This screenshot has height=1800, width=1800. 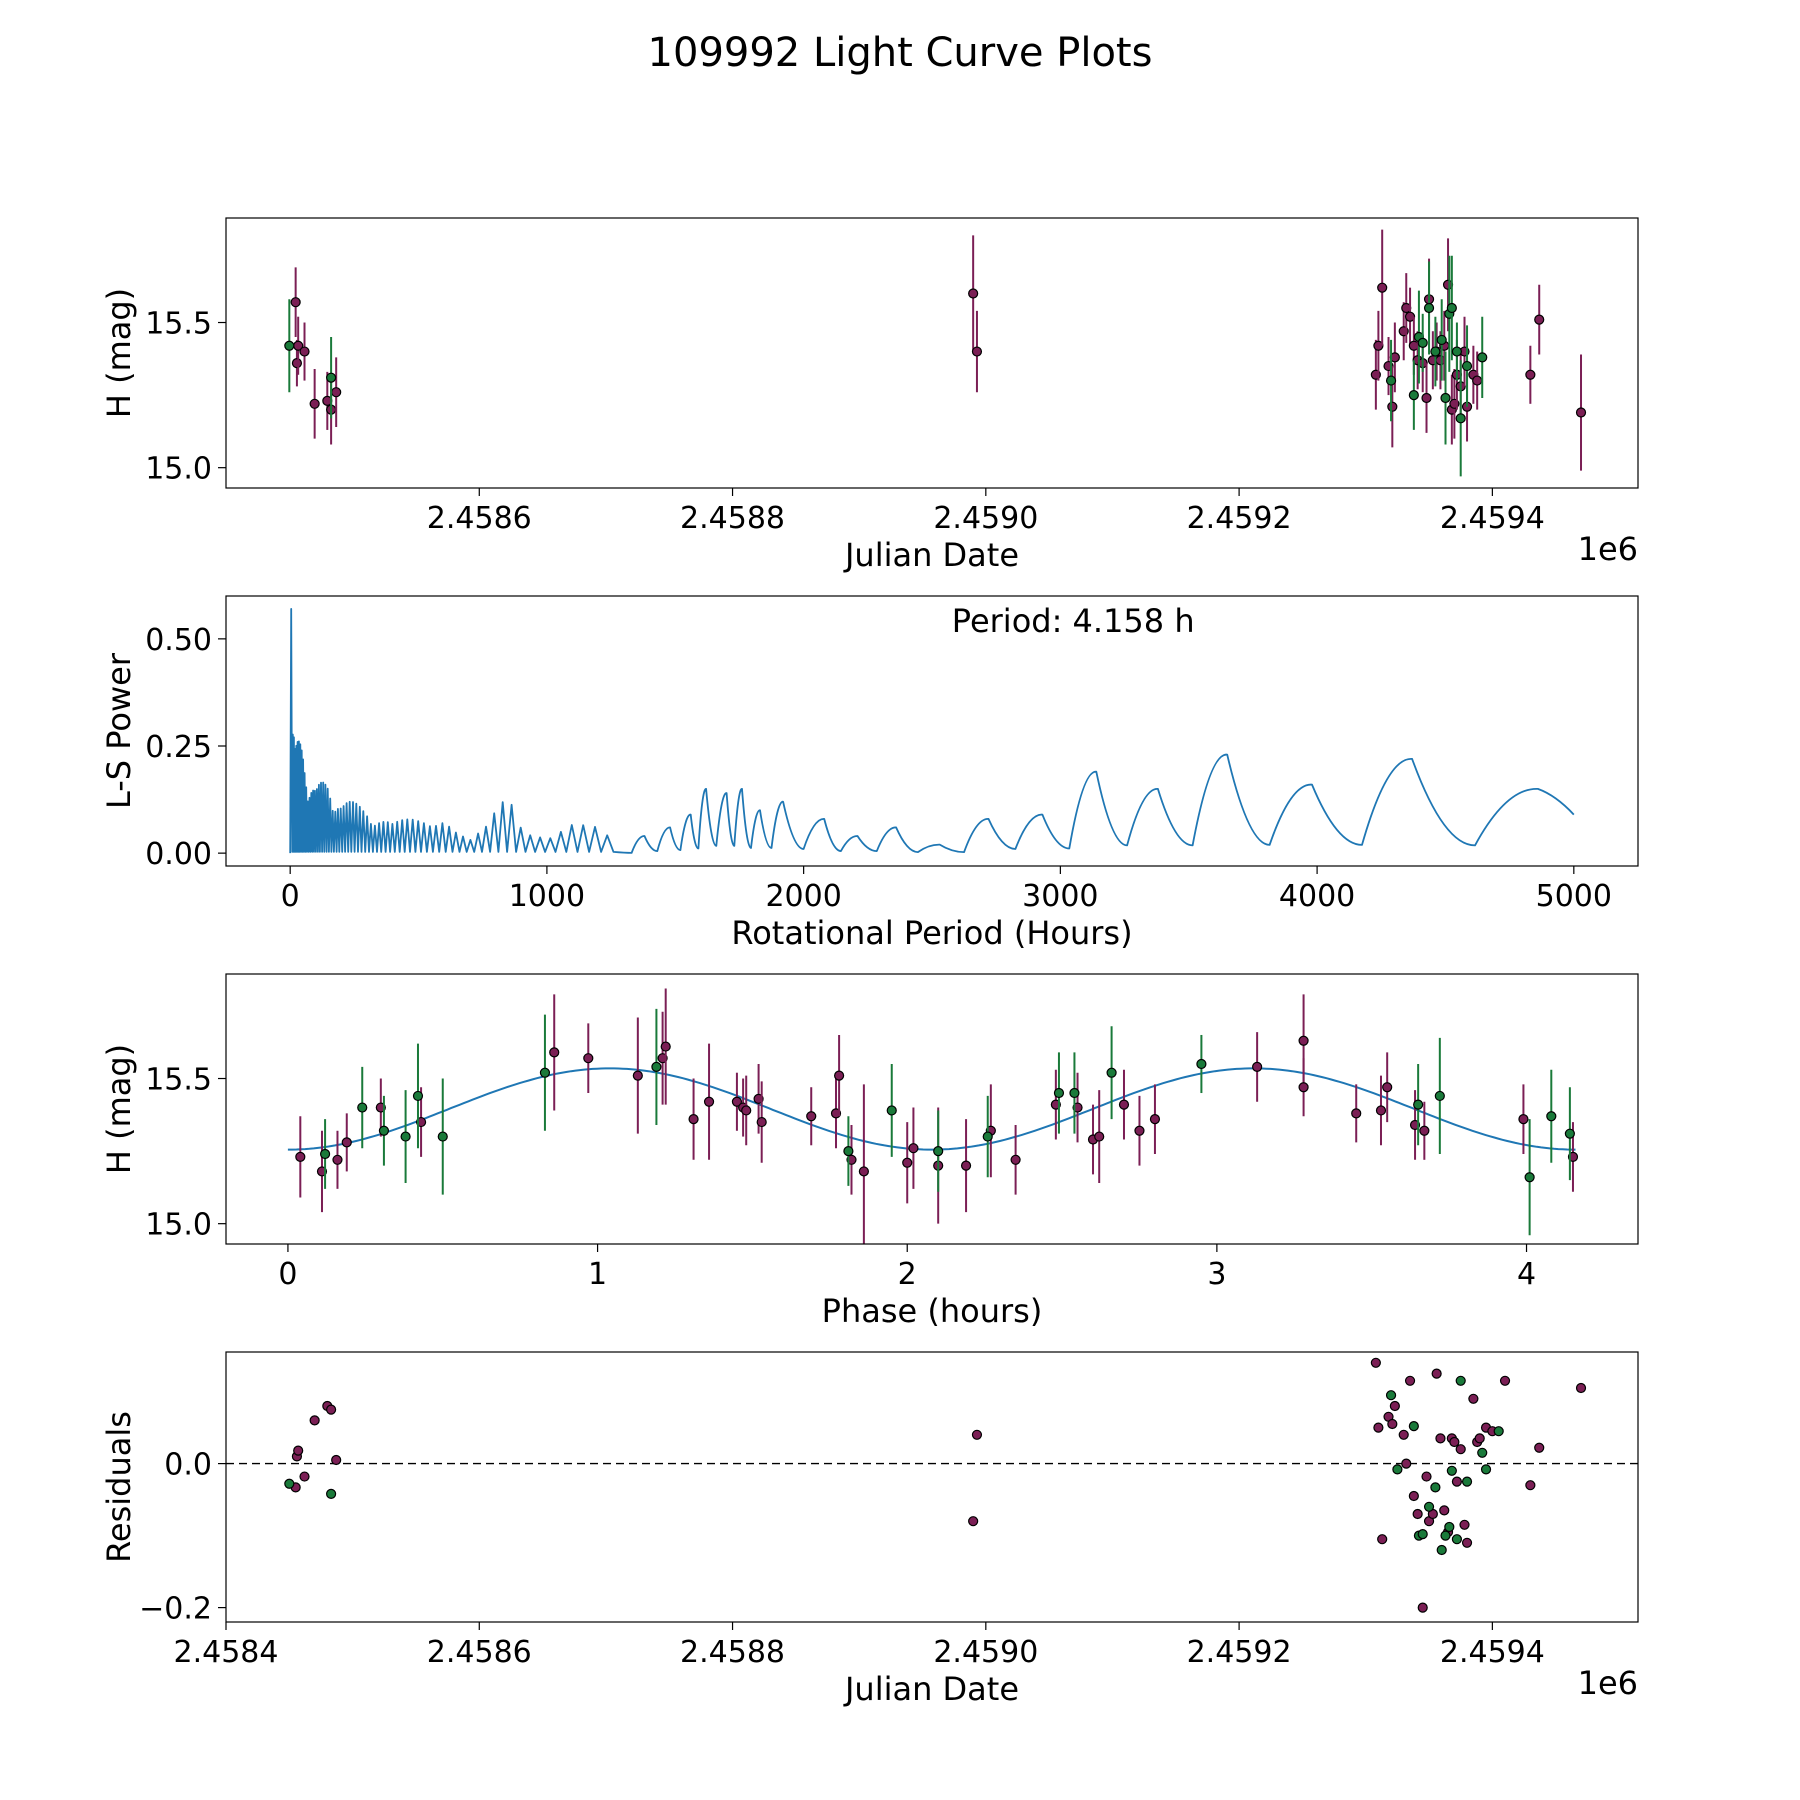 I want to click on y-tick-label: 0.00, so click(x=178, y=854).